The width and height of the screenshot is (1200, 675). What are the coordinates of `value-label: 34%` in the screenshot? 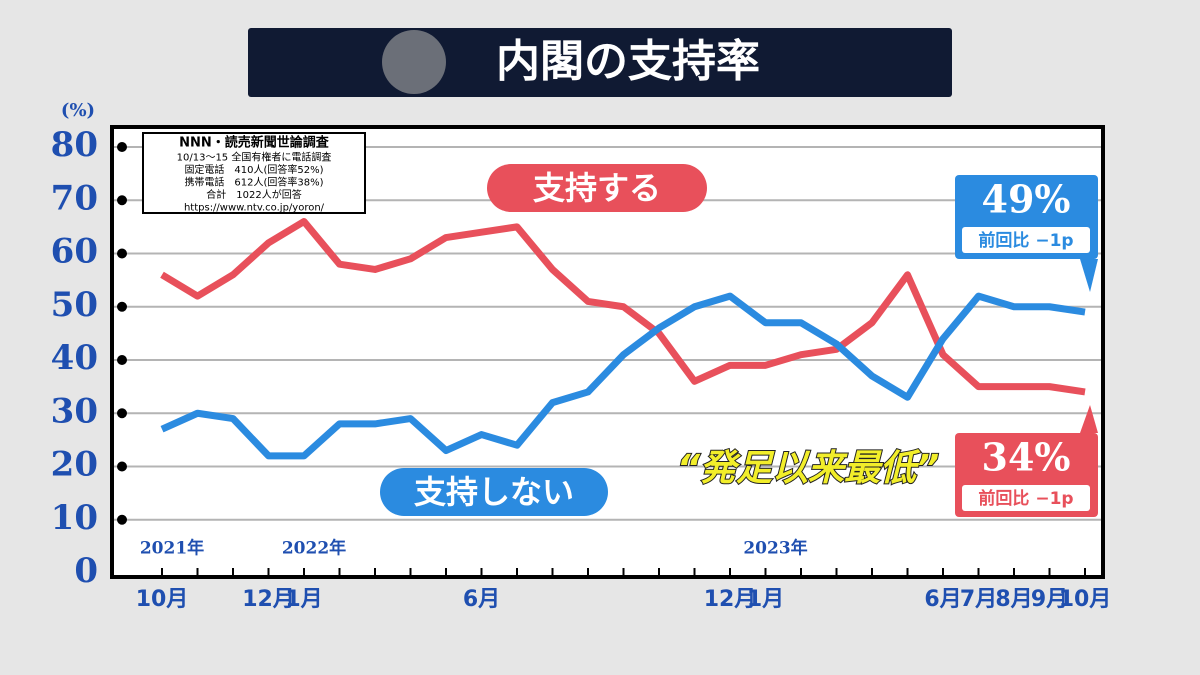 It's located at (1026, 457).